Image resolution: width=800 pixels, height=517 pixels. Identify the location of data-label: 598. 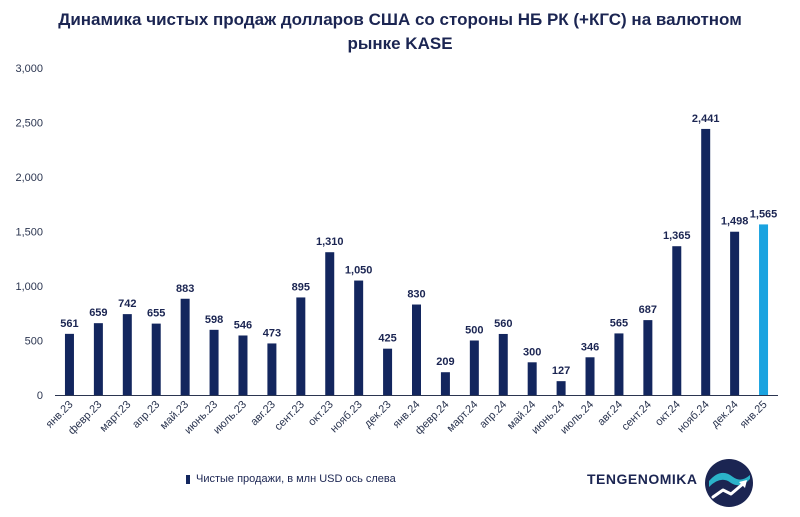
(214, 320).